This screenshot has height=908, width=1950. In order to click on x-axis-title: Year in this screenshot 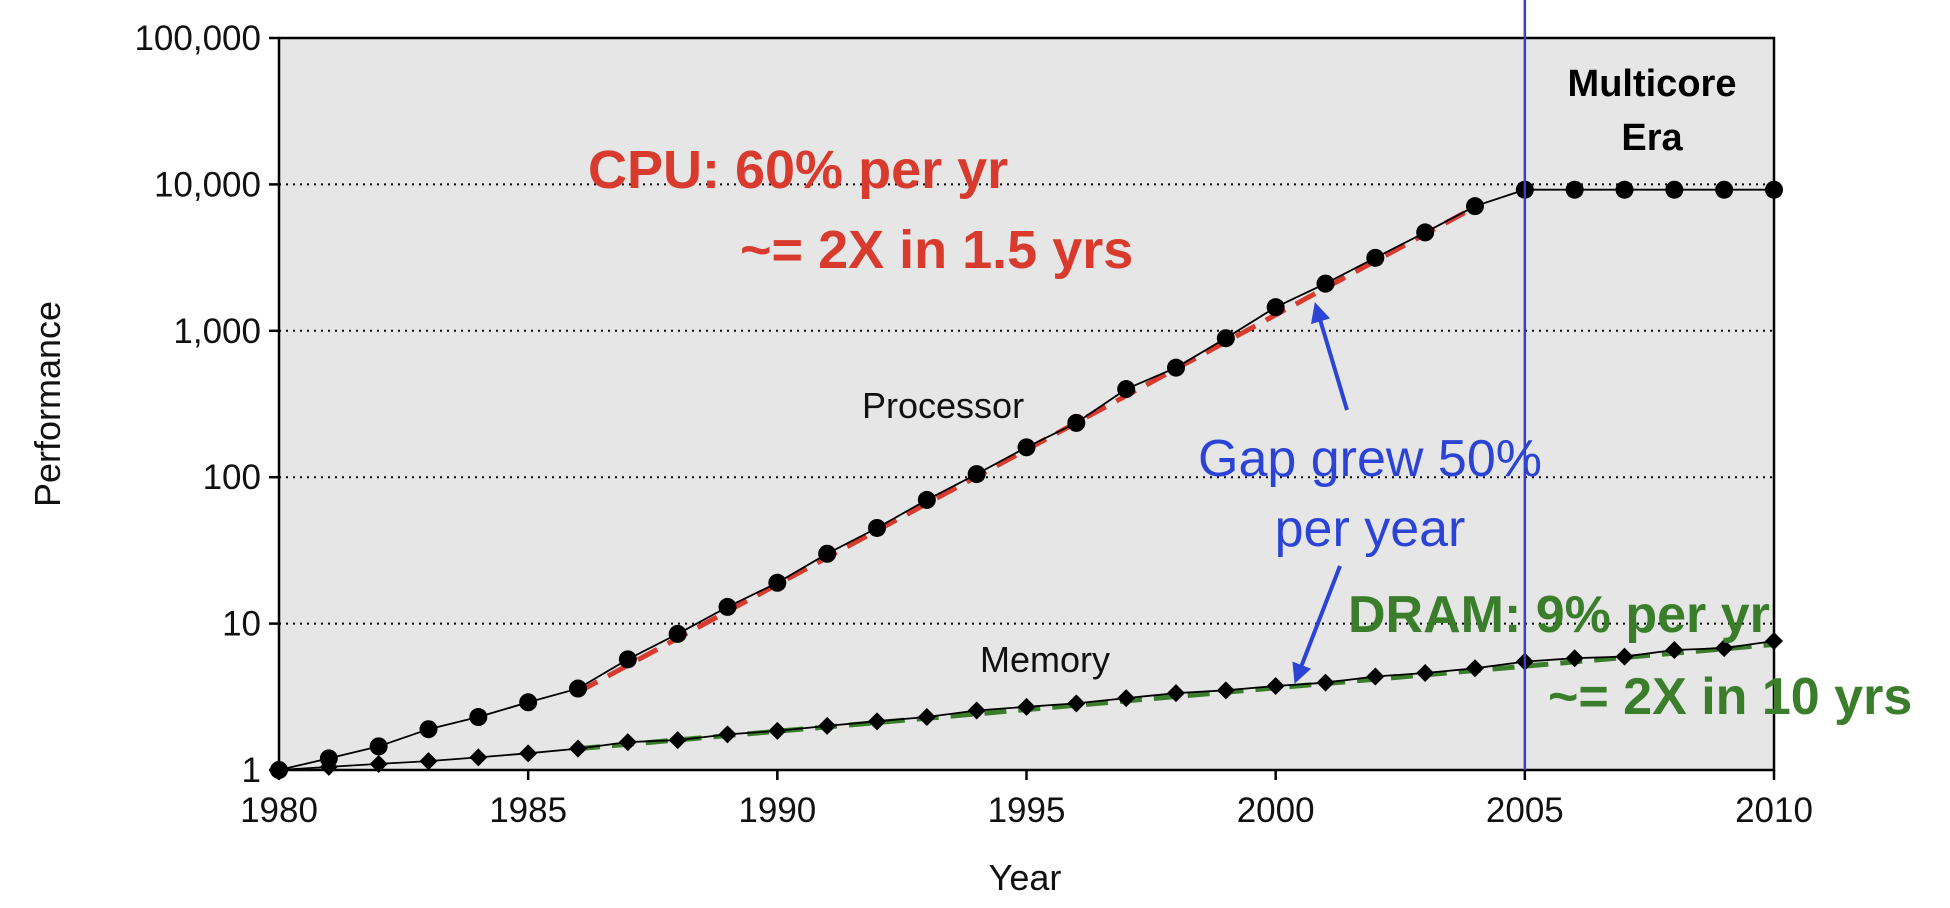, I will do `click(1025, 877)`.